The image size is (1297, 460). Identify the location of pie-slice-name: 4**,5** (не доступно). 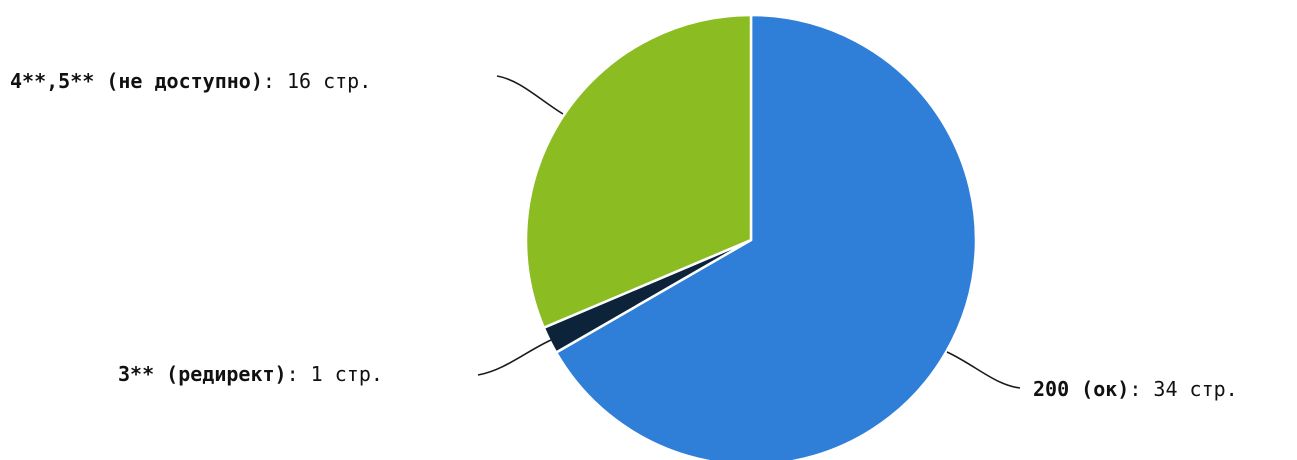
(136, 81).